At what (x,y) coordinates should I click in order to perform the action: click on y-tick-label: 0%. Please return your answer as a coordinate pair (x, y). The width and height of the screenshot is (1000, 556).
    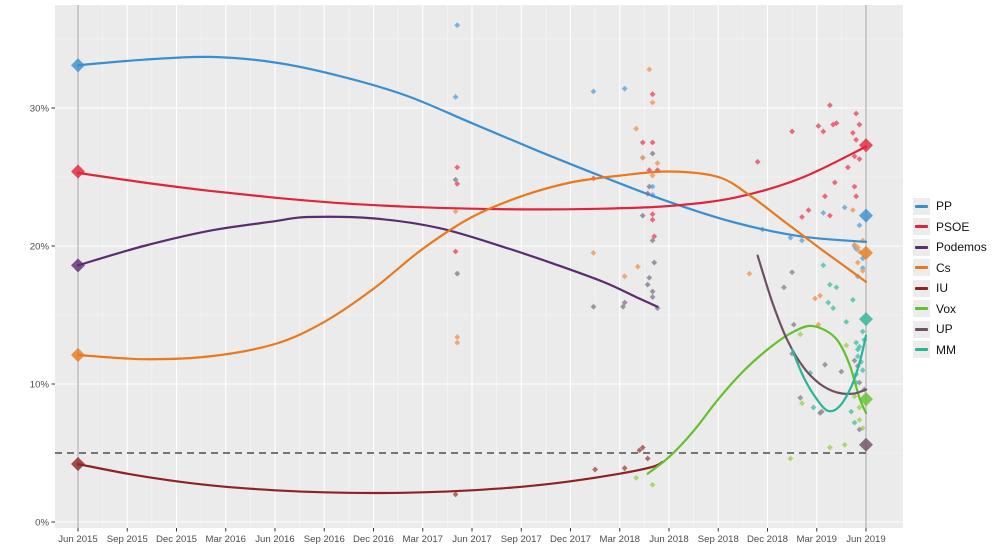
    Looking at the image, I should click on (42, 522).